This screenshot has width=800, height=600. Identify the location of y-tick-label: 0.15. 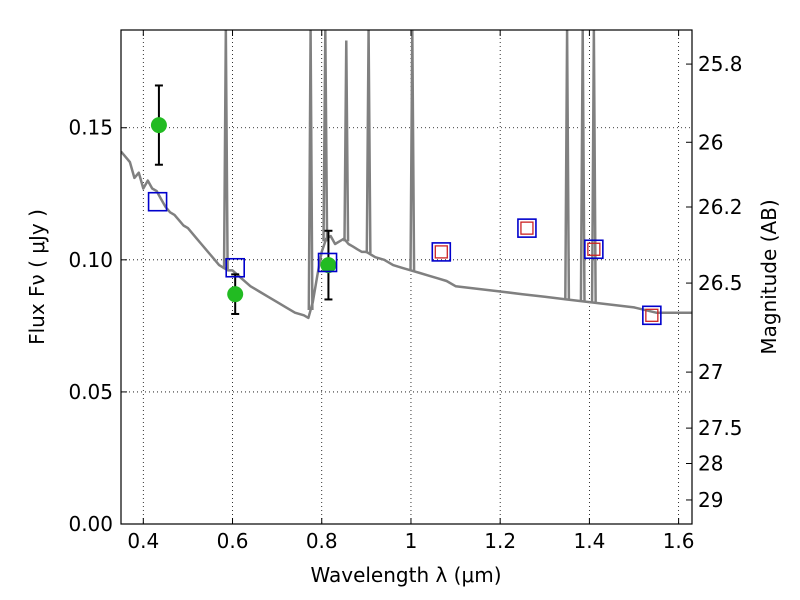
(90, 128).